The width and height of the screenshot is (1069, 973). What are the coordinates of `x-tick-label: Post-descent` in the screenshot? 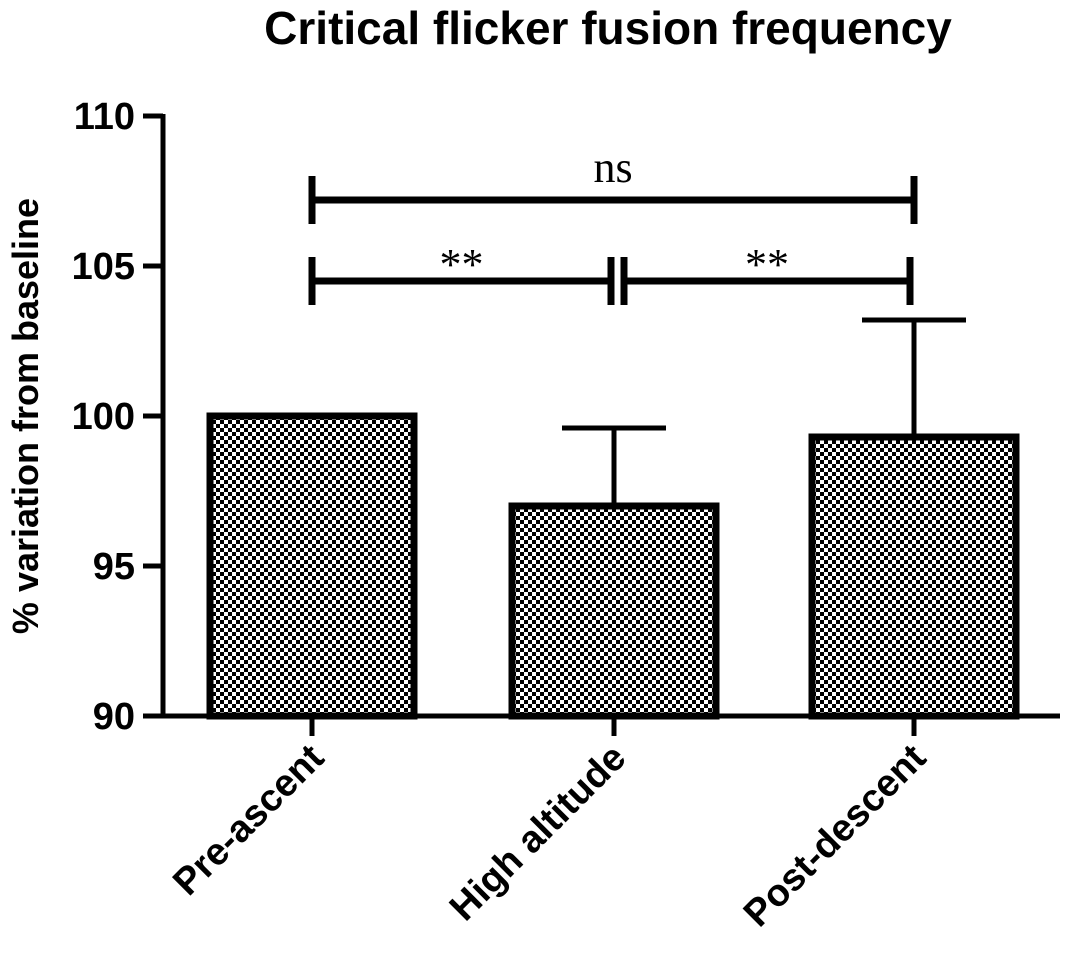 It's located at (835, 835).